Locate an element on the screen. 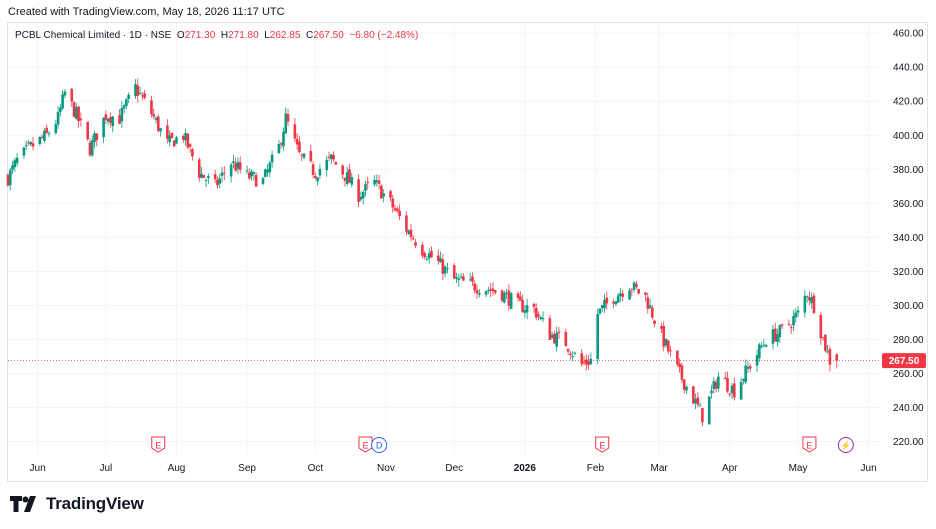 Image resolution: width=936 pixels, height=529 pixels. x-tick-label: Mar is located at coordinates (660, 468).